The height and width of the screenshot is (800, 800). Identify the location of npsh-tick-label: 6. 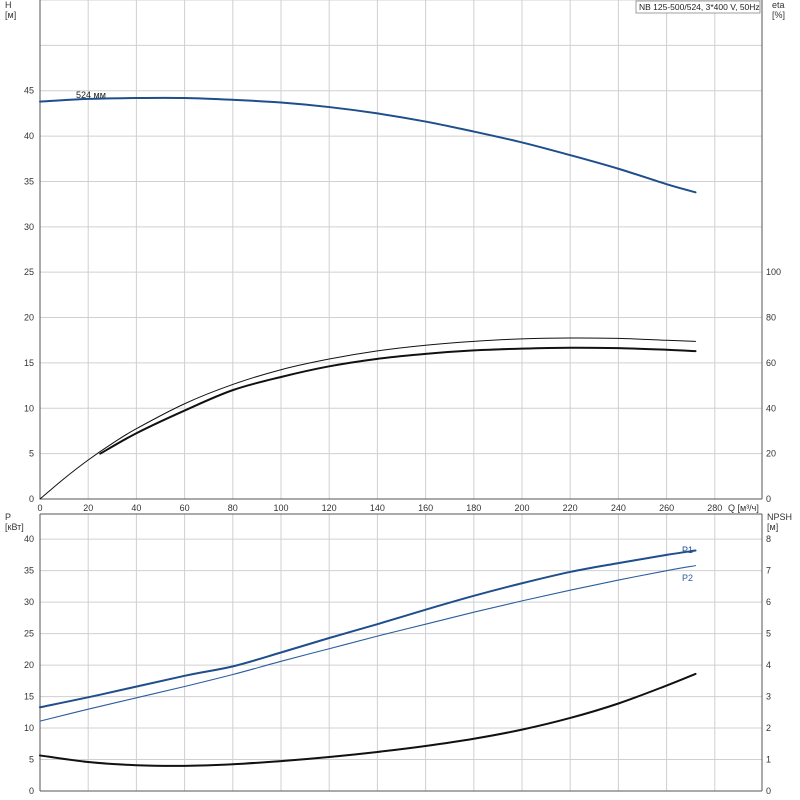
(768, 602).